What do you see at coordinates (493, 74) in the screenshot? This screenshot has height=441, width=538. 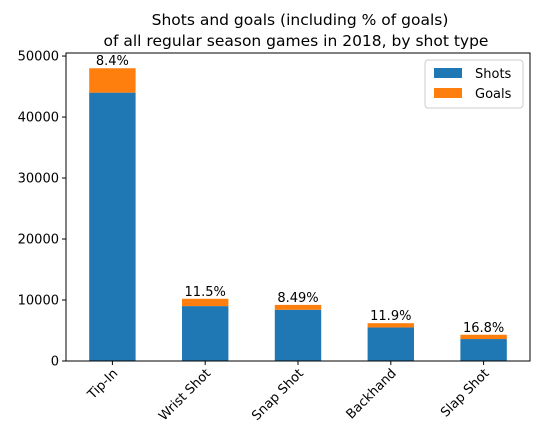 I see `legend-label-shots: Shots` at bounding box center [493, 74].